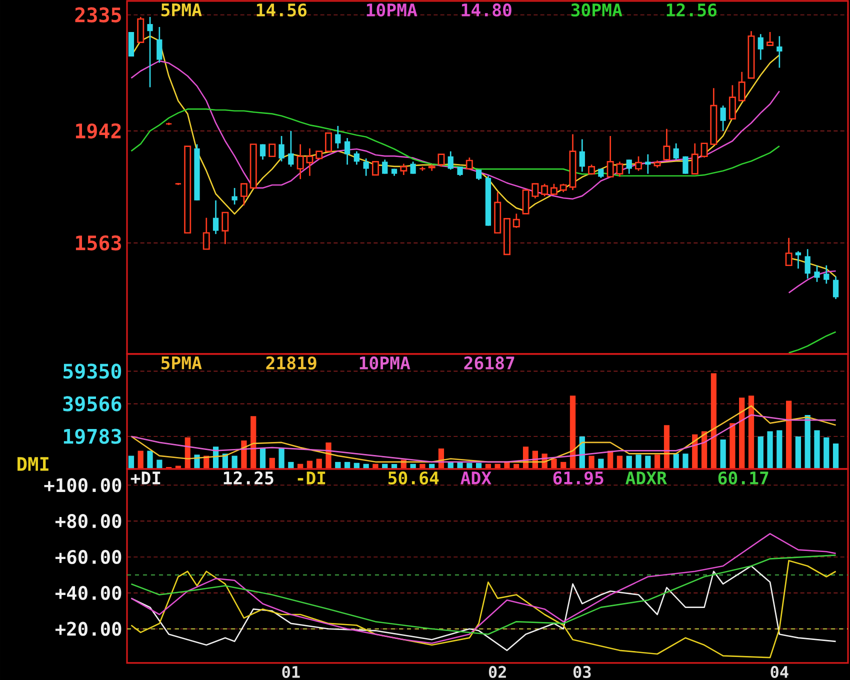  I want to click on x-tick-label: 01, so click(291, 672).